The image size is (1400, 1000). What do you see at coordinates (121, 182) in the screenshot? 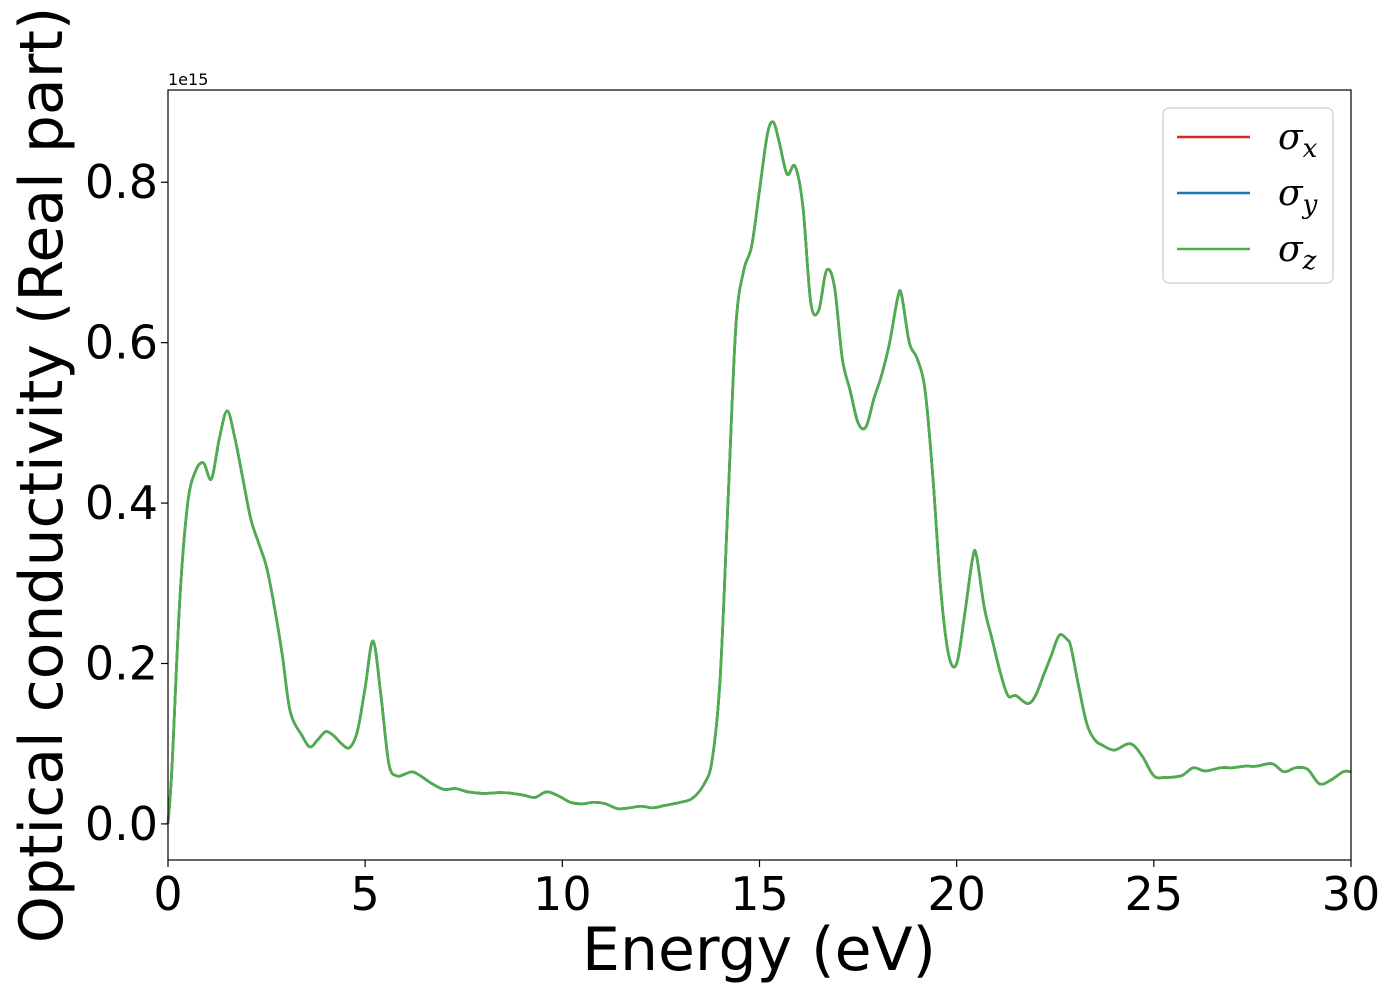
I see `y-tick-label: 0.8` at bounding box center [121, 182].